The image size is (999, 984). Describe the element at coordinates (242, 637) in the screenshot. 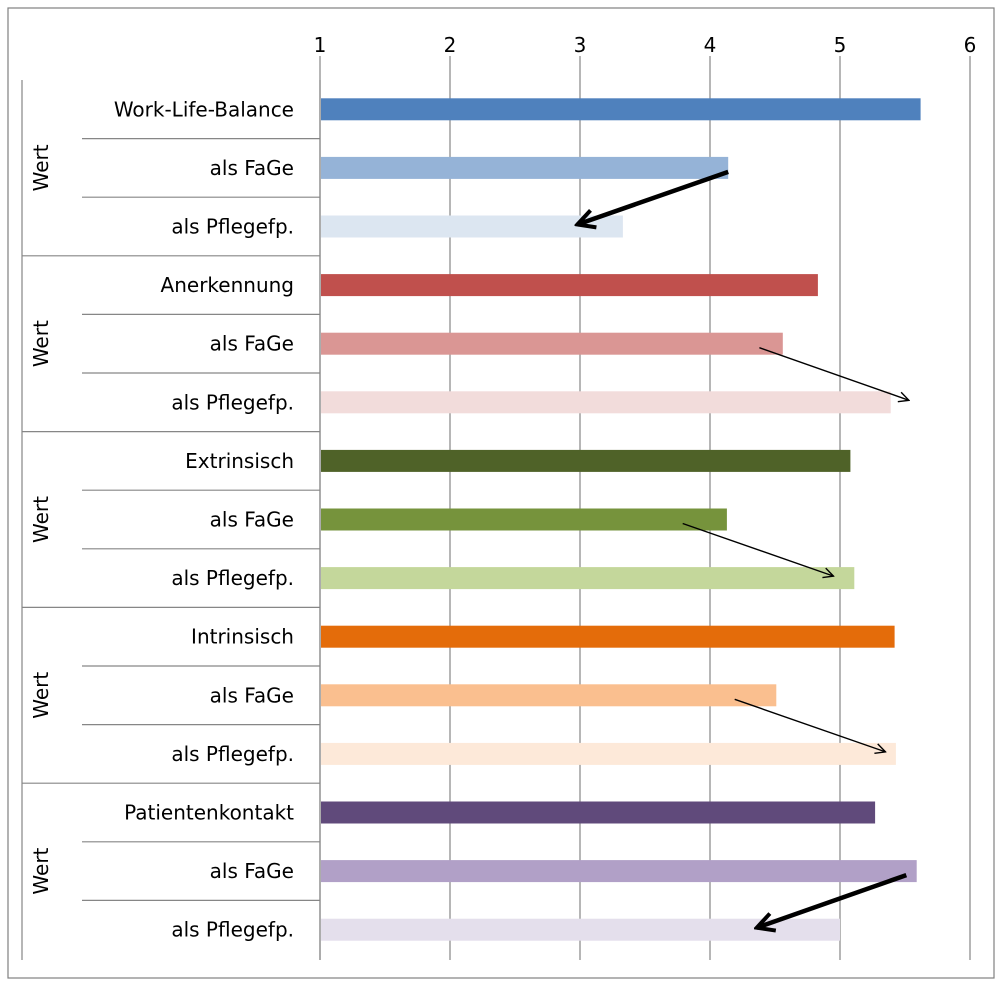

I see `category-label: Intrinsisch` at that location.